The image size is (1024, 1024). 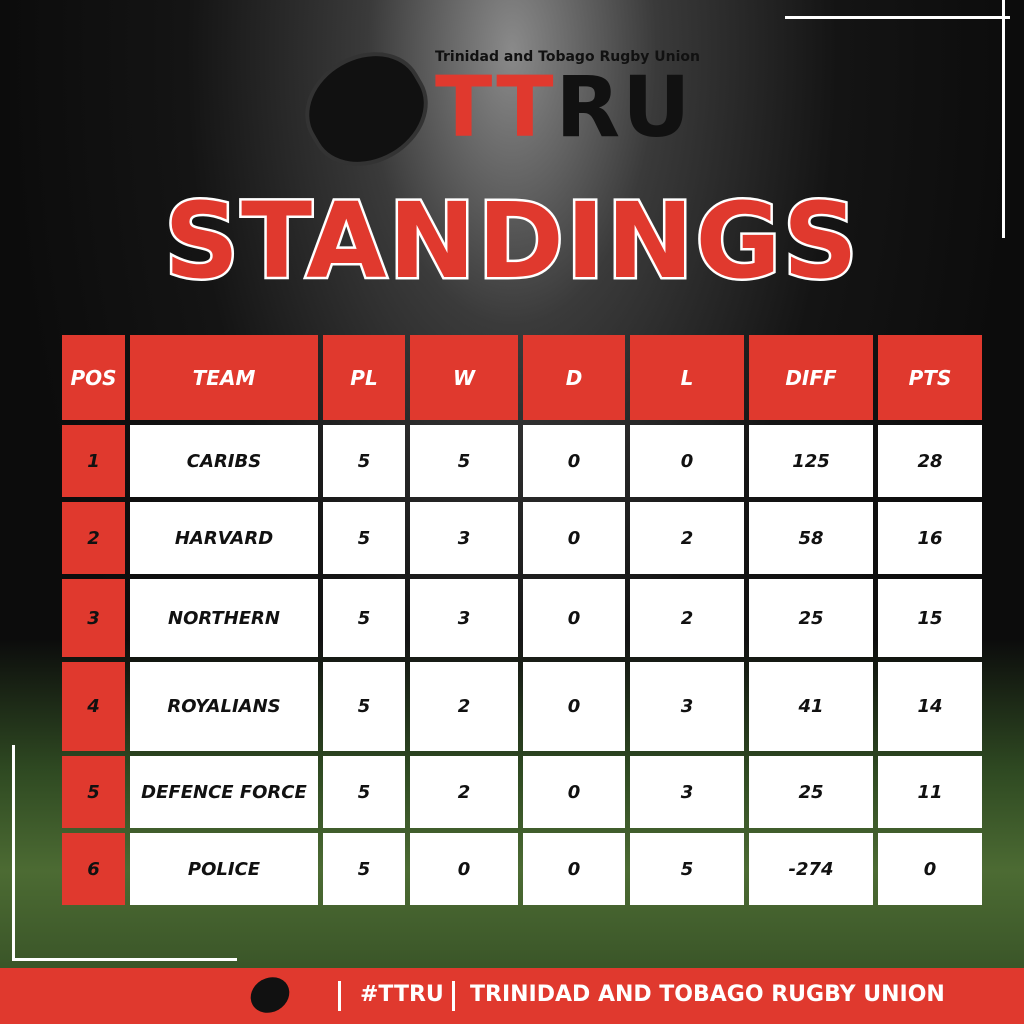 I want to click on logo-text: TTRU, so click(x=563, y=107).